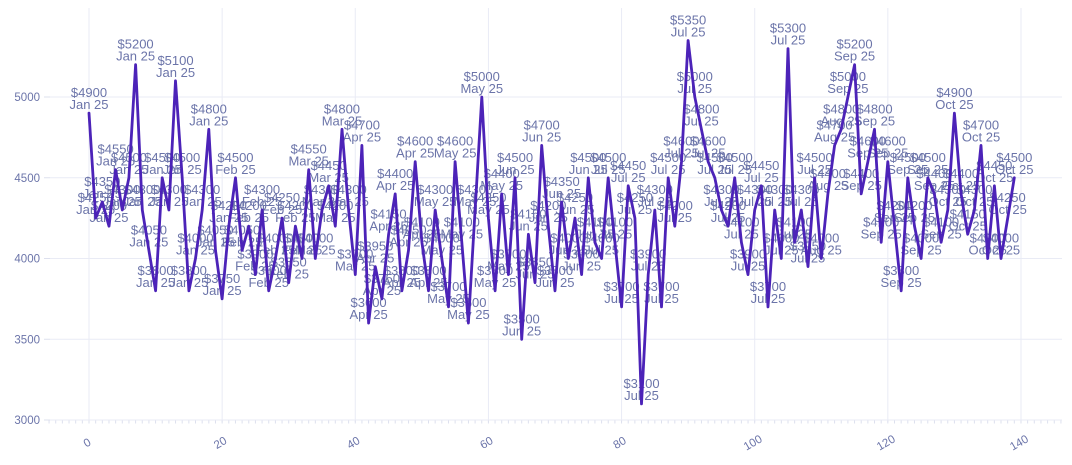  What do you see at coordinates (220, 443) in the screenshot?
I see `x-tick-label: 20` at bounding box center [220, 443].